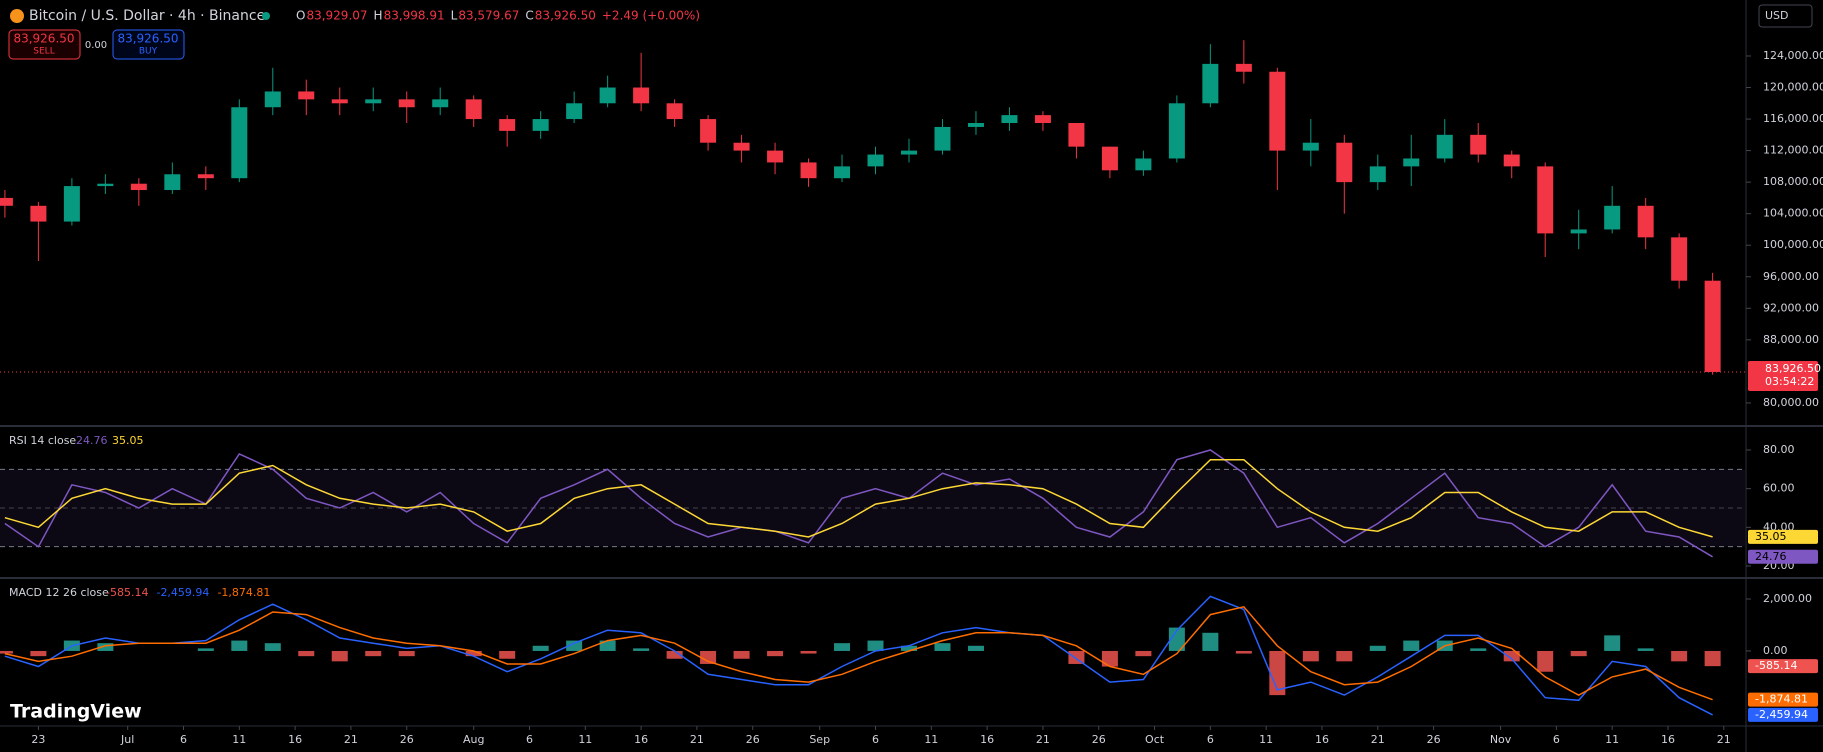 The image size is (1823, 752). Describe the element at coordinates (378, 16) in the screenshot. I see `ohlc-key: H` at that location.